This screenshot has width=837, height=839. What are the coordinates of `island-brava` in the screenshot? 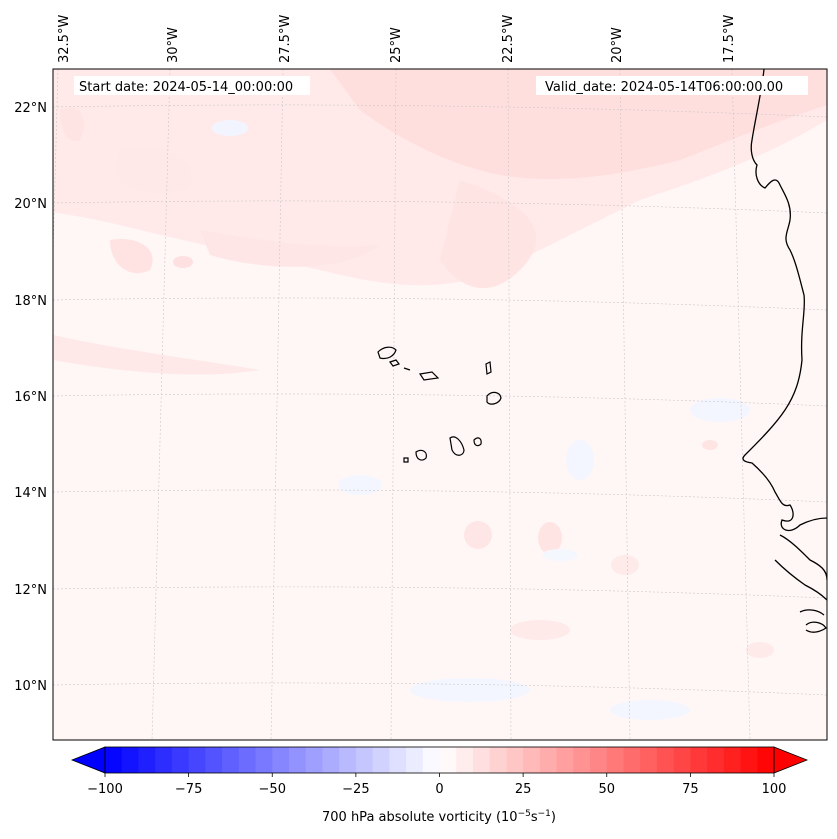 It's located at (406, 460).